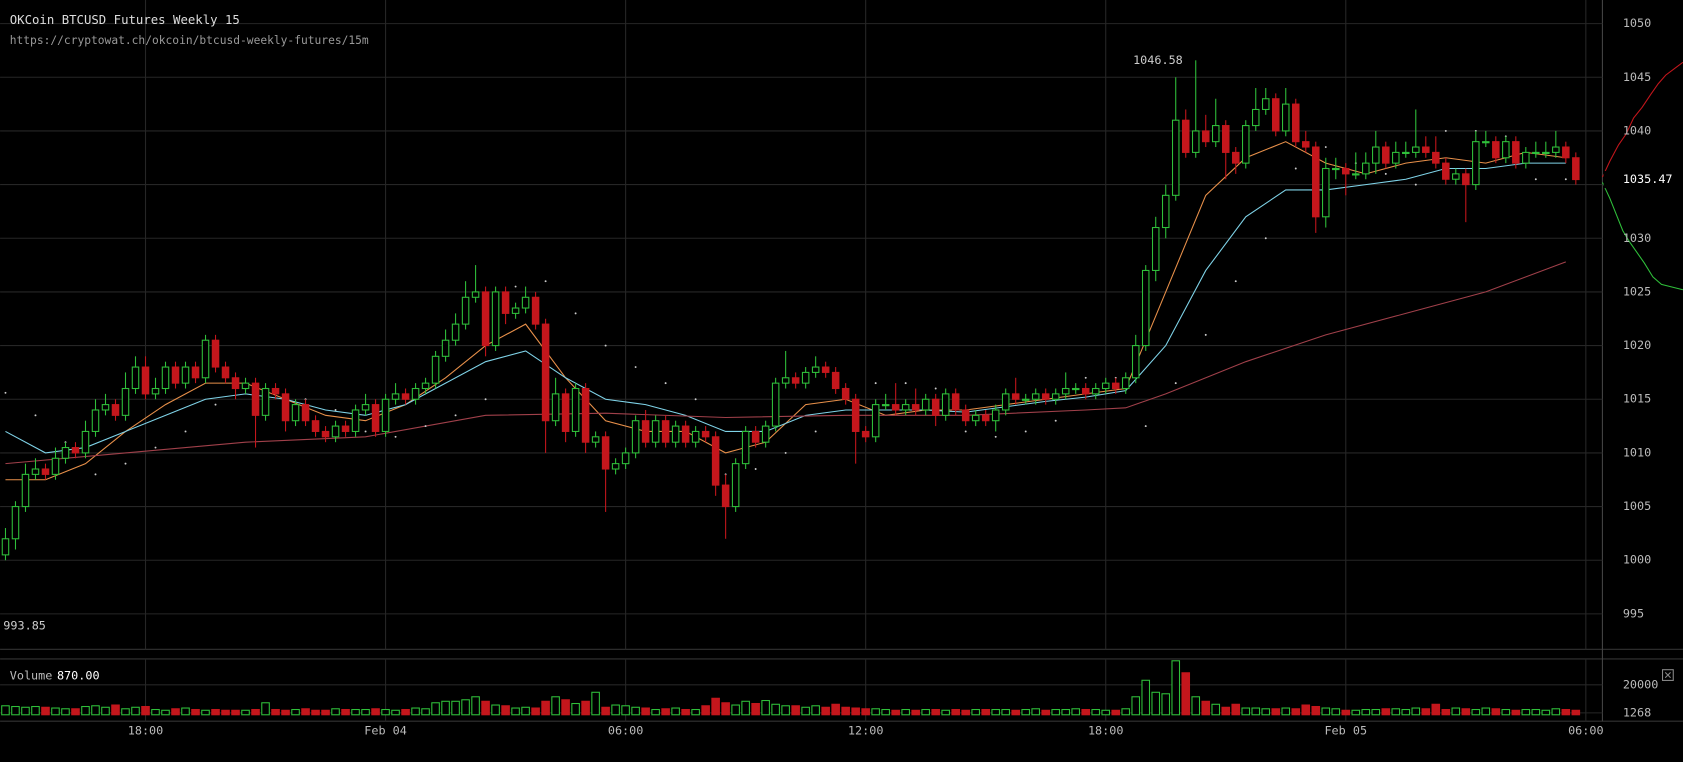 The width and height of the screenshot is (1683, 762). I want to click on close-icon, so click(1667, 675).